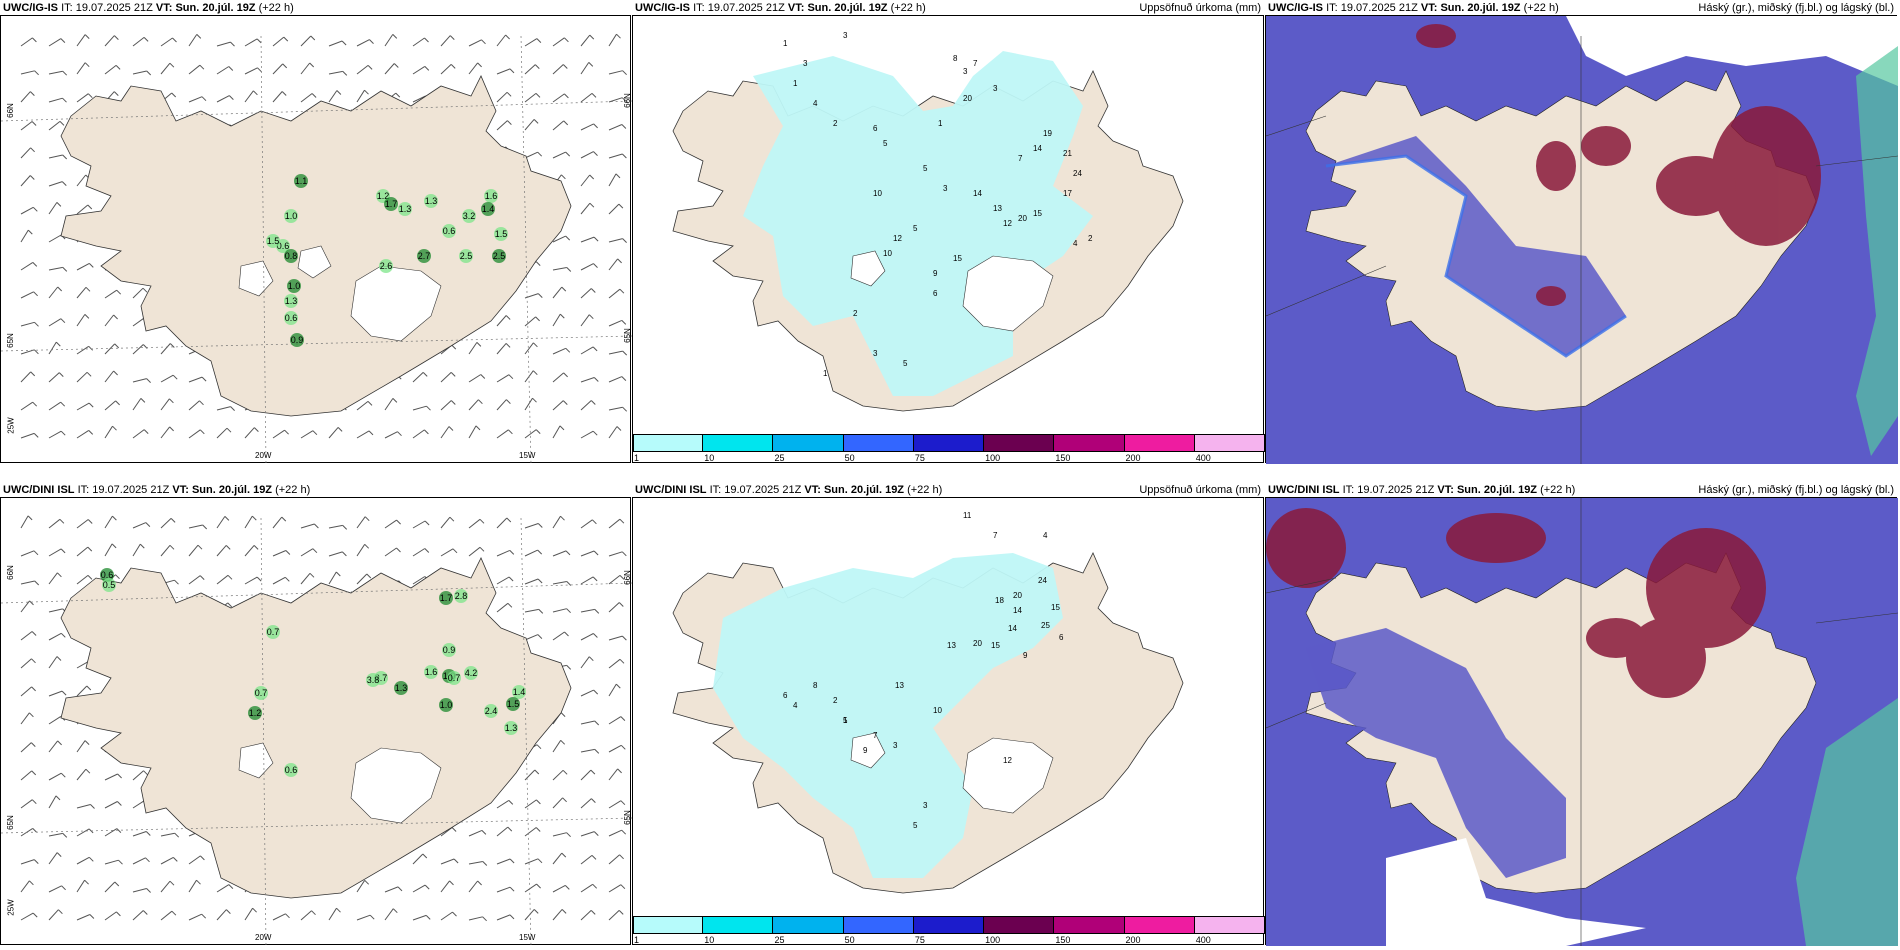 The height and width of the screenshot is (950, 1900). Describe the element at coordinates (1077, 173) in the screenshot. I see `precip-value-label: 24` at that location.